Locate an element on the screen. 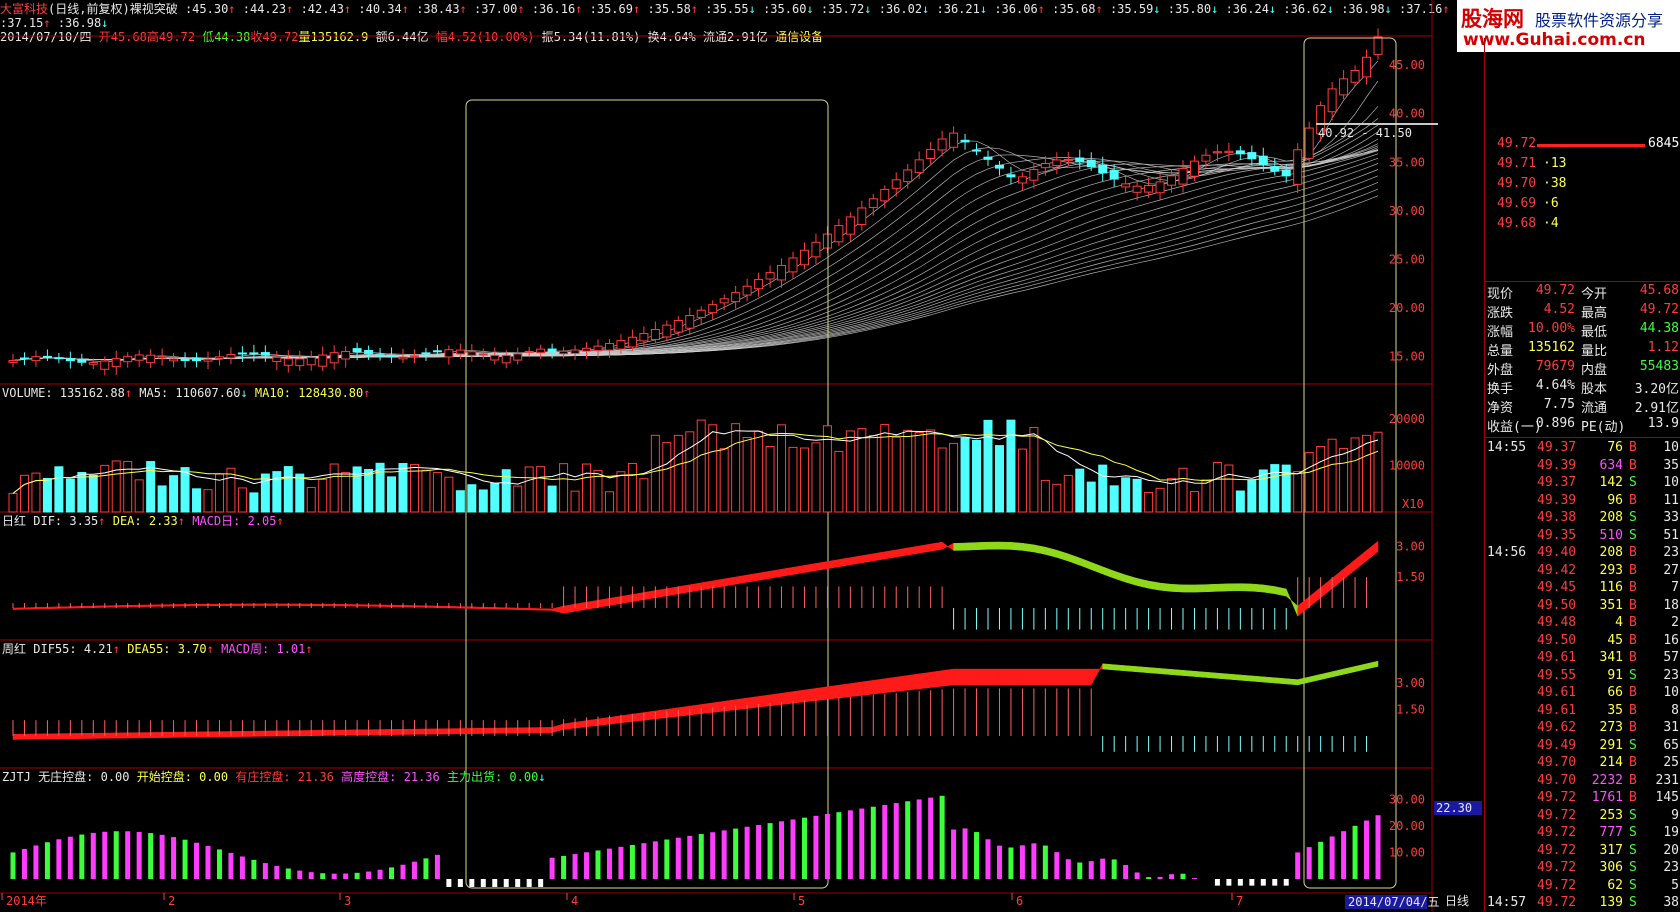 This screenshot has width=1680, height=912. tick-row: 49.72 1761 B 145 is located at coordinates (1582, 799).